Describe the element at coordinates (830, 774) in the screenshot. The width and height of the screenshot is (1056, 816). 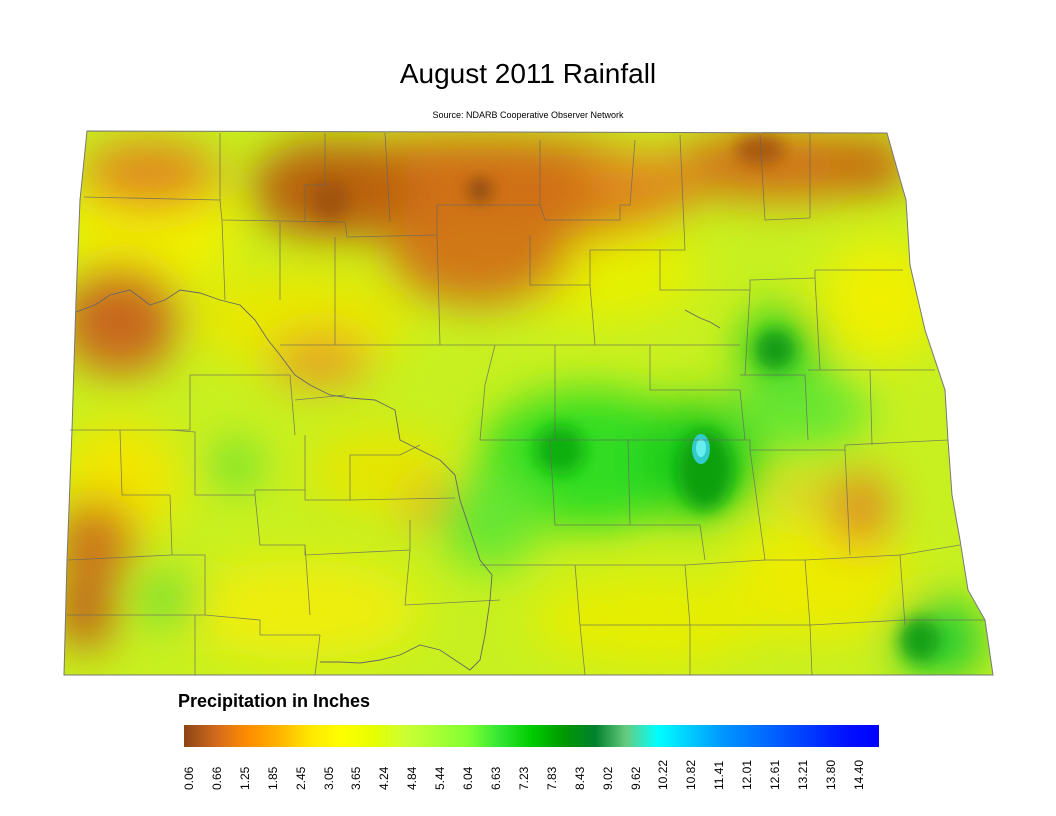
I see `legend-tick-label: 13.80` at that location.